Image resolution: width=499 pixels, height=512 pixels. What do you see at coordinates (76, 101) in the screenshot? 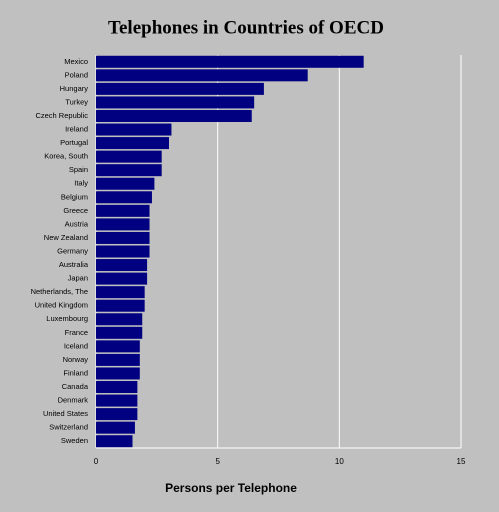
I see `y-tick-label: Turkey` at bounding box center [76, 101].